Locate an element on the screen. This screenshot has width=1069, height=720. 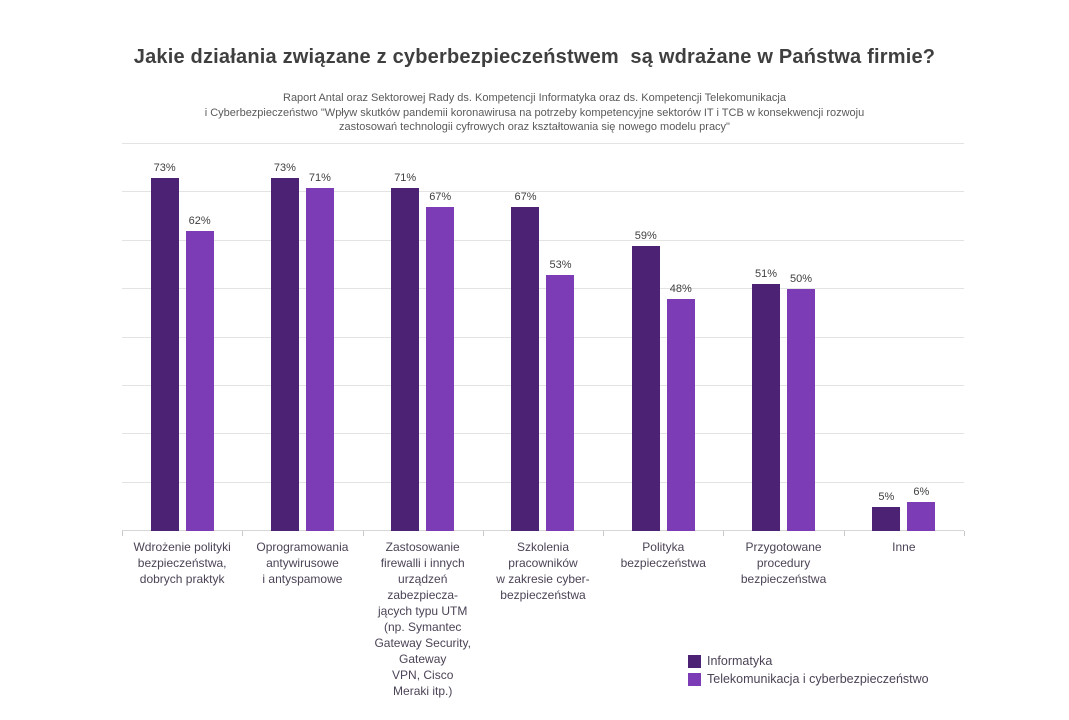
bar-group: 67% 53% is located at coordinates (543, 337).